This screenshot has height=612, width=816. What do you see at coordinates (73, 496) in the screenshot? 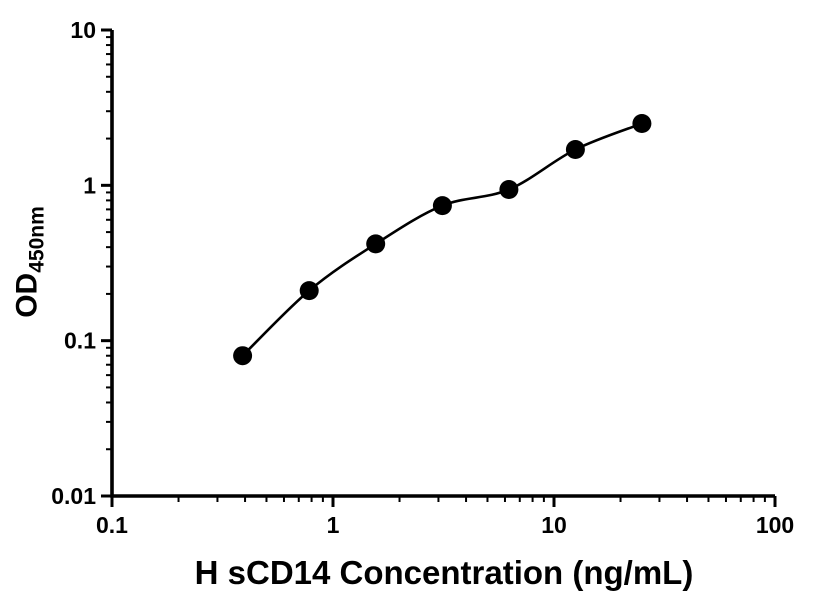
I see `y-tick-label: 0.01` at bounding box center [73, 496].